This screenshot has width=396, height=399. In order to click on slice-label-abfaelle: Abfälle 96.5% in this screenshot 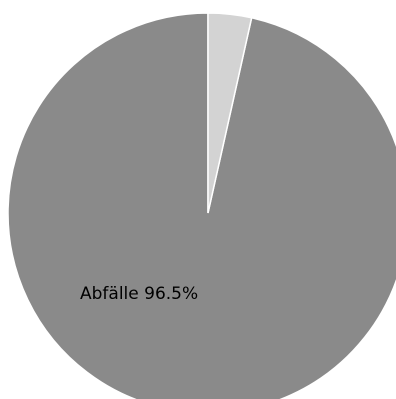, I will do `click(139, 294)`.